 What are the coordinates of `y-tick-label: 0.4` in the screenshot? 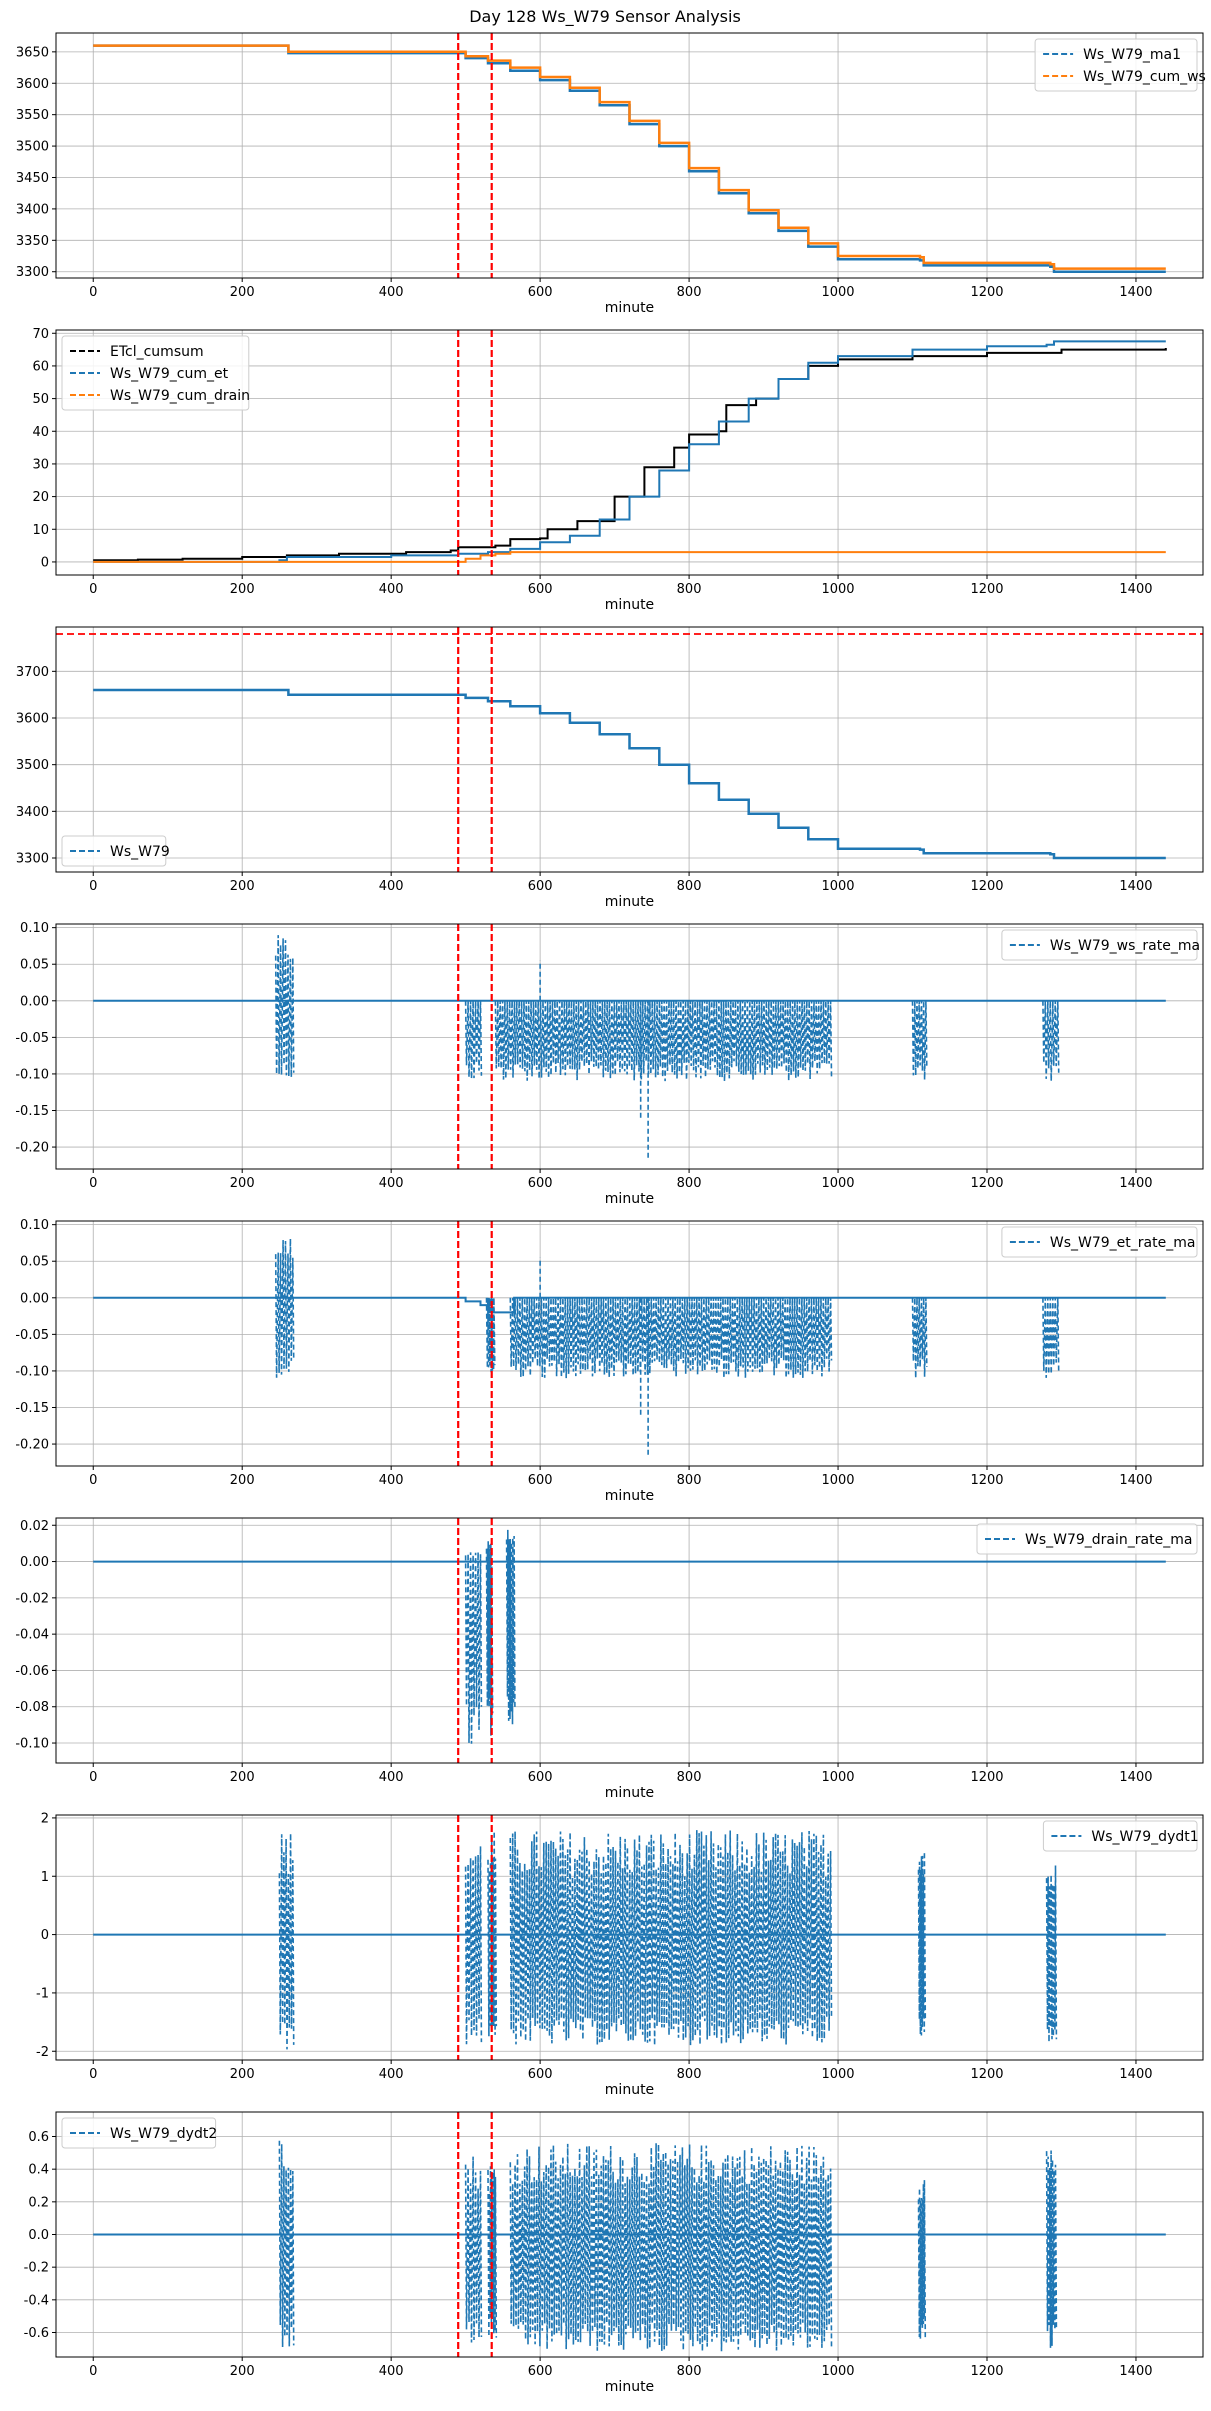 It's located at (38, 2170).